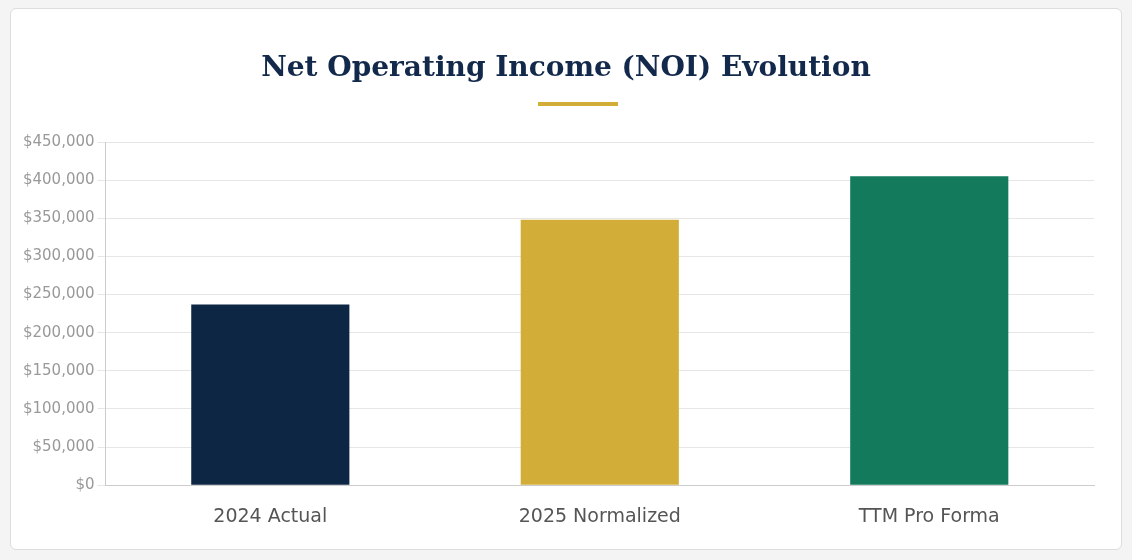  Describe the element at coordinates (85, 484) in the screenshot. I see `y-tick-label: $0` at that location.